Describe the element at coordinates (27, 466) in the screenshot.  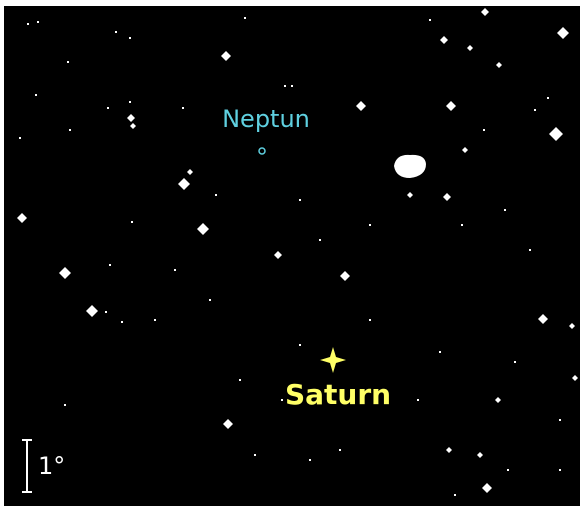
I see `scale-bar` at that location.